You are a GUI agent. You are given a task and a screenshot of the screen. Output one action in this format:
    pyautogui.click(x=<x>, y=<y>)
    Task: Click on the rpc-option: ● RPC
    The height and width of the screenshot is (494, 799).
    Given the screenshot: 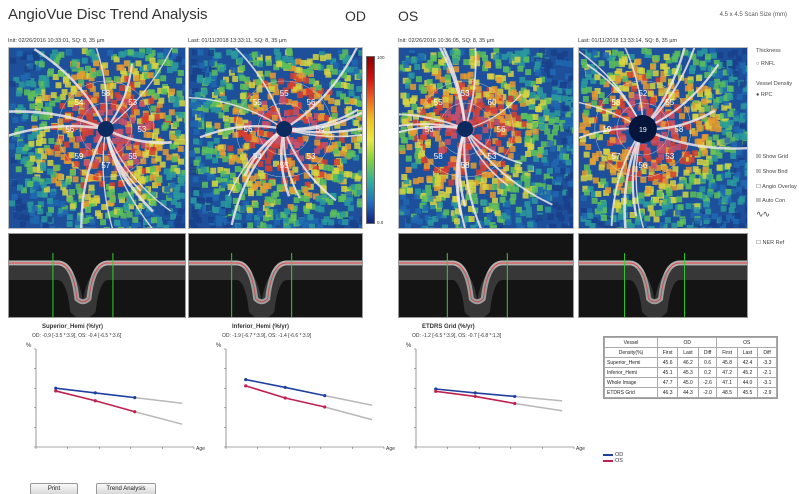 What is the action you would take?
    pyautogui.click(x=777, y=95)
    